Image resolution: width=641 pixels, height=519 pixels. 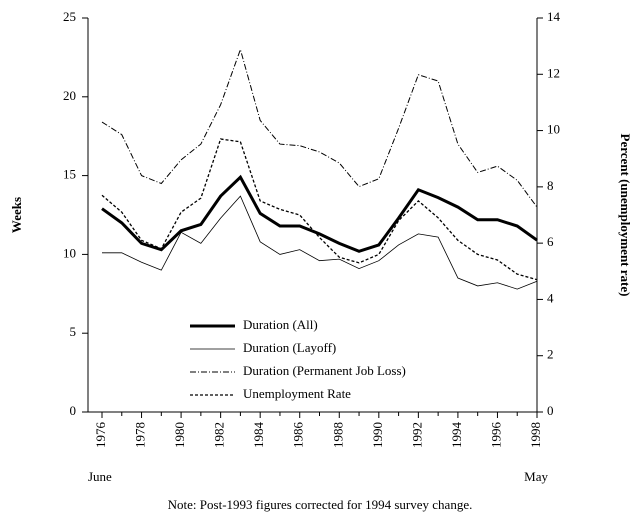 What do you see at coordinates (416, 435) in the screenshot?
I see `x-tick-label: 1992` at bounding box center [416, 435].